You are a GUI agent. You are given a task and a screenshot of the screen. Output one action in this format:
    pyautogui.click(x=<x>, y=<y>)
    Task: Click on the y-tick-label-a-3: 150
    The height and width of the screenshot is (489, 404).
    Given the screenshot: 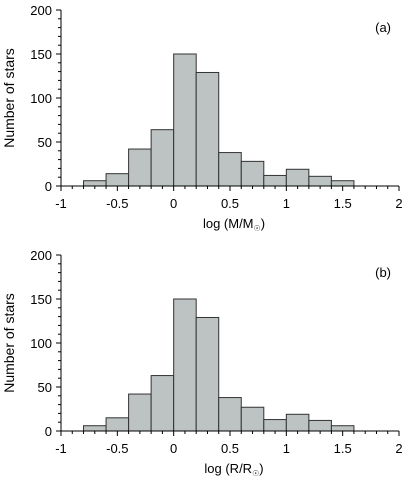 What is the action you would take?
    pyautogui.click(x=41, y=54)
    